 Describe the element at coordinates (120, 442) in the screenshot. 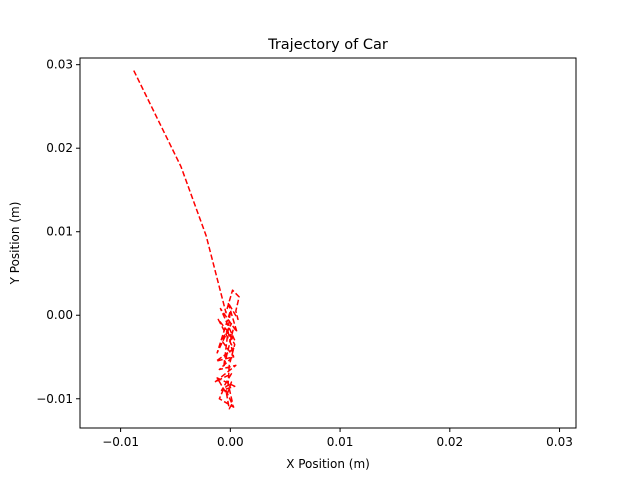

I see `x-tick-label: −0.01` at that location.